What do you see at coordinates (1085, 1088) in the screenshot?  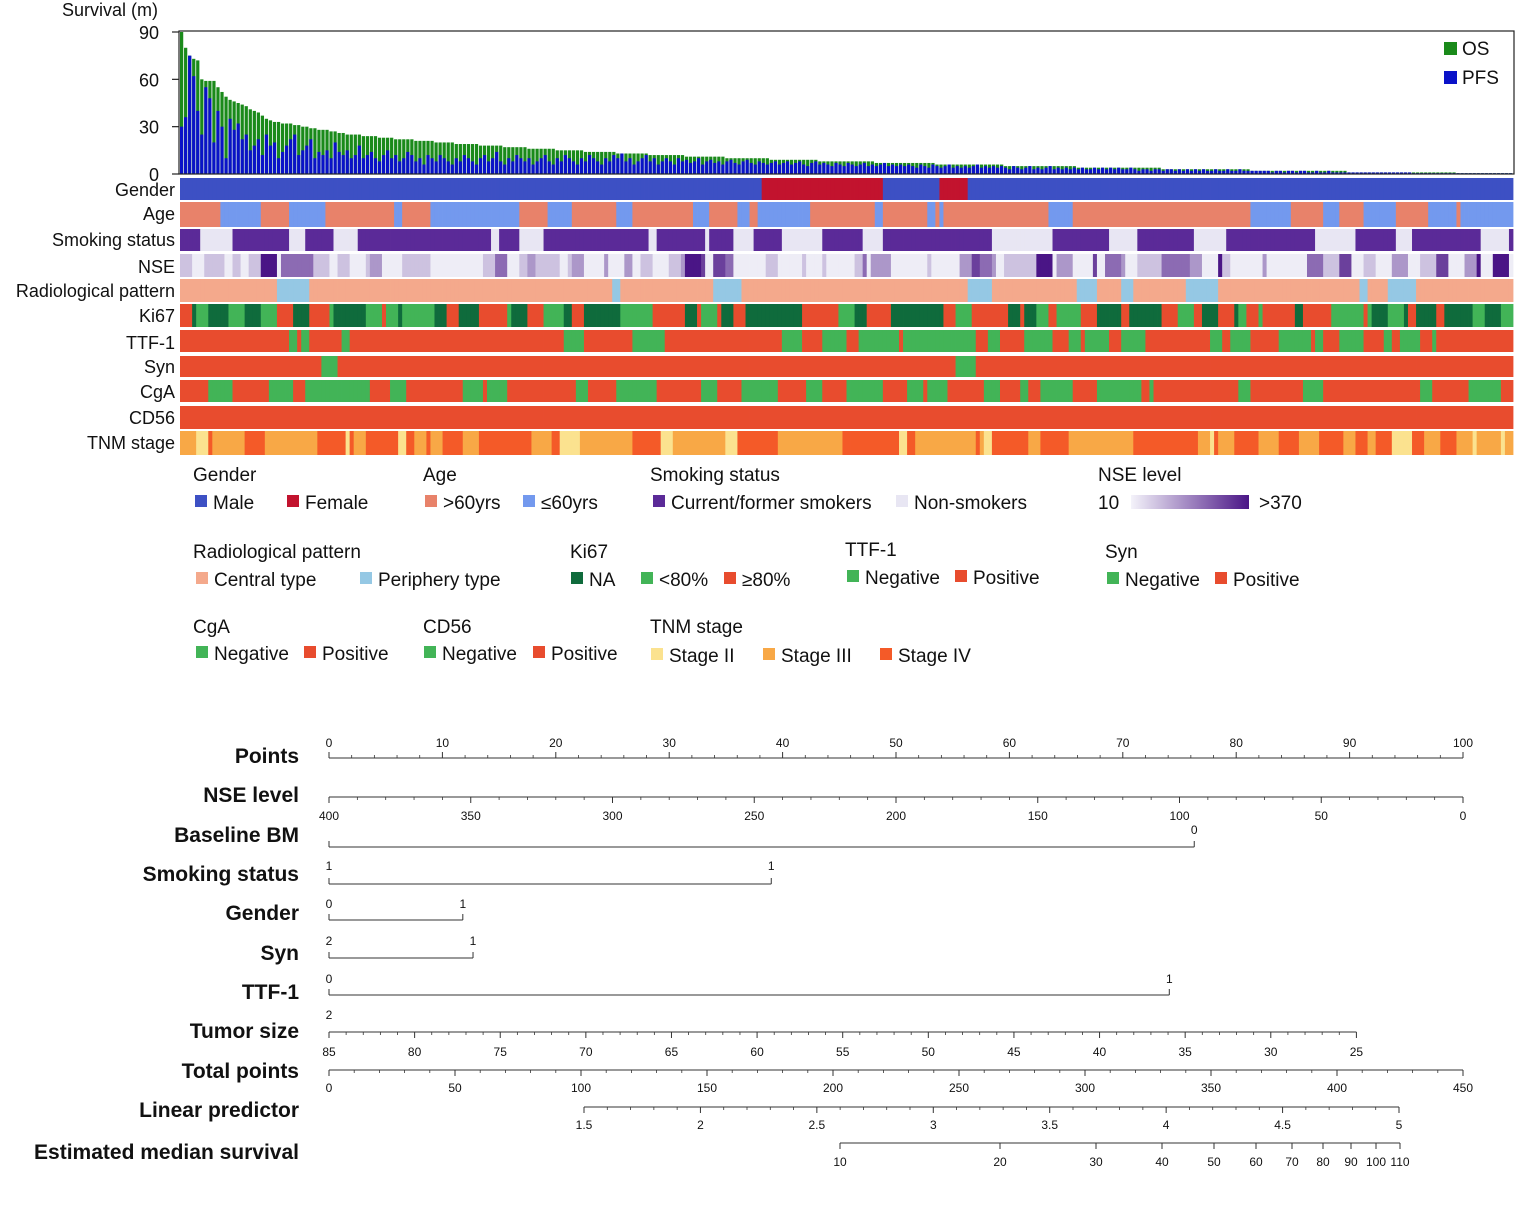 I see `scale-tick-label: 300` at bounding box center [1085, 1088].